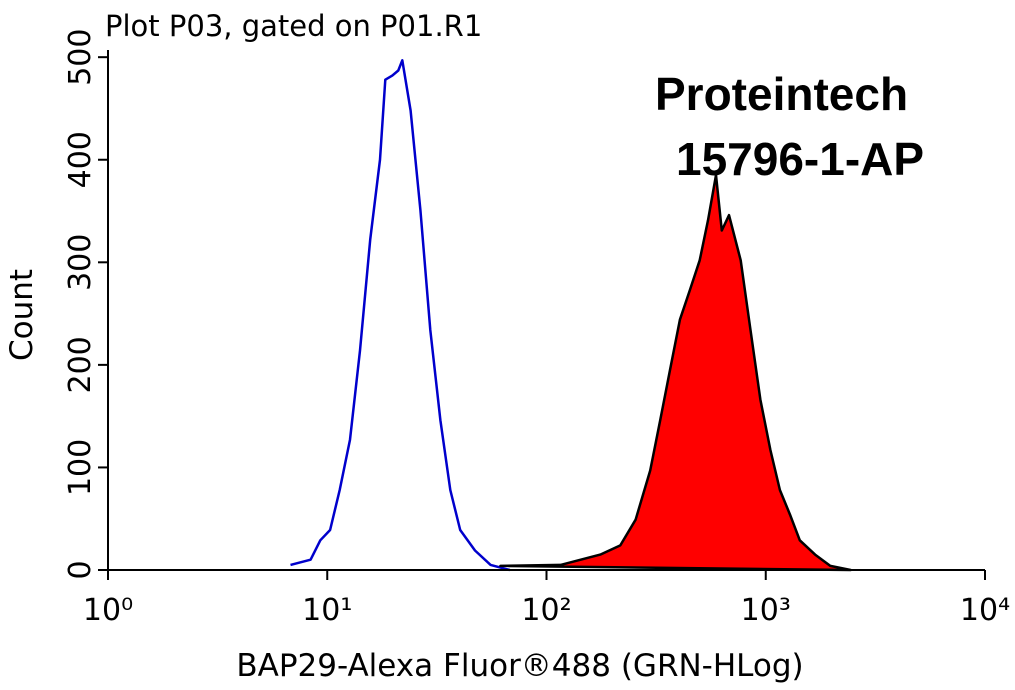  Describe the element at coordinates (546, 610) in the screenshot. I see `x-tick-label: 10²` at that location.